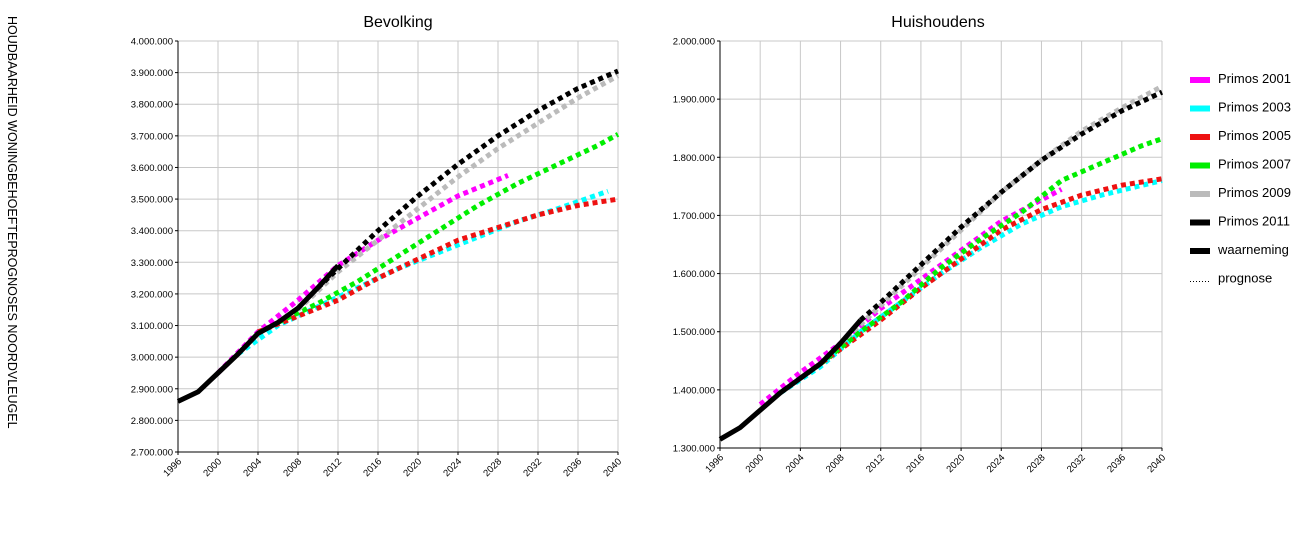  Describe the element at coordinates (1200, 222) in the screenshot. I see `legend-swatch-primos-2011` at that location.